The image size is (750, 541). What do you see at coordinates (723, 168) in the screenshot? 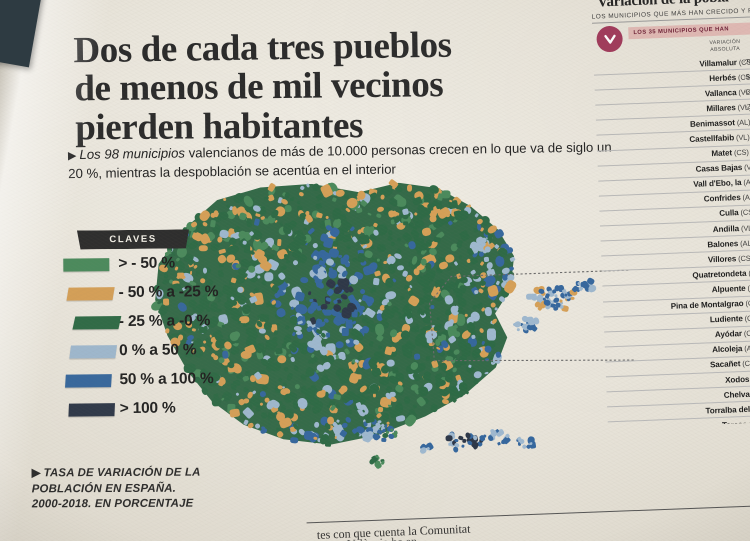
I see `municipality-name: Casas Bajas (VL)` at bounding box center [723, 168].